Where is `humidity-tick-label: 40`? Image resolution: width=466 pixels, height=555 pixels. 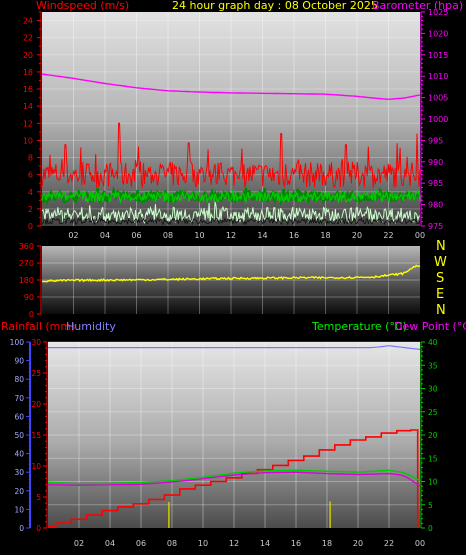
humidity-tick-label: 40 is located at coordinates (19, 454).